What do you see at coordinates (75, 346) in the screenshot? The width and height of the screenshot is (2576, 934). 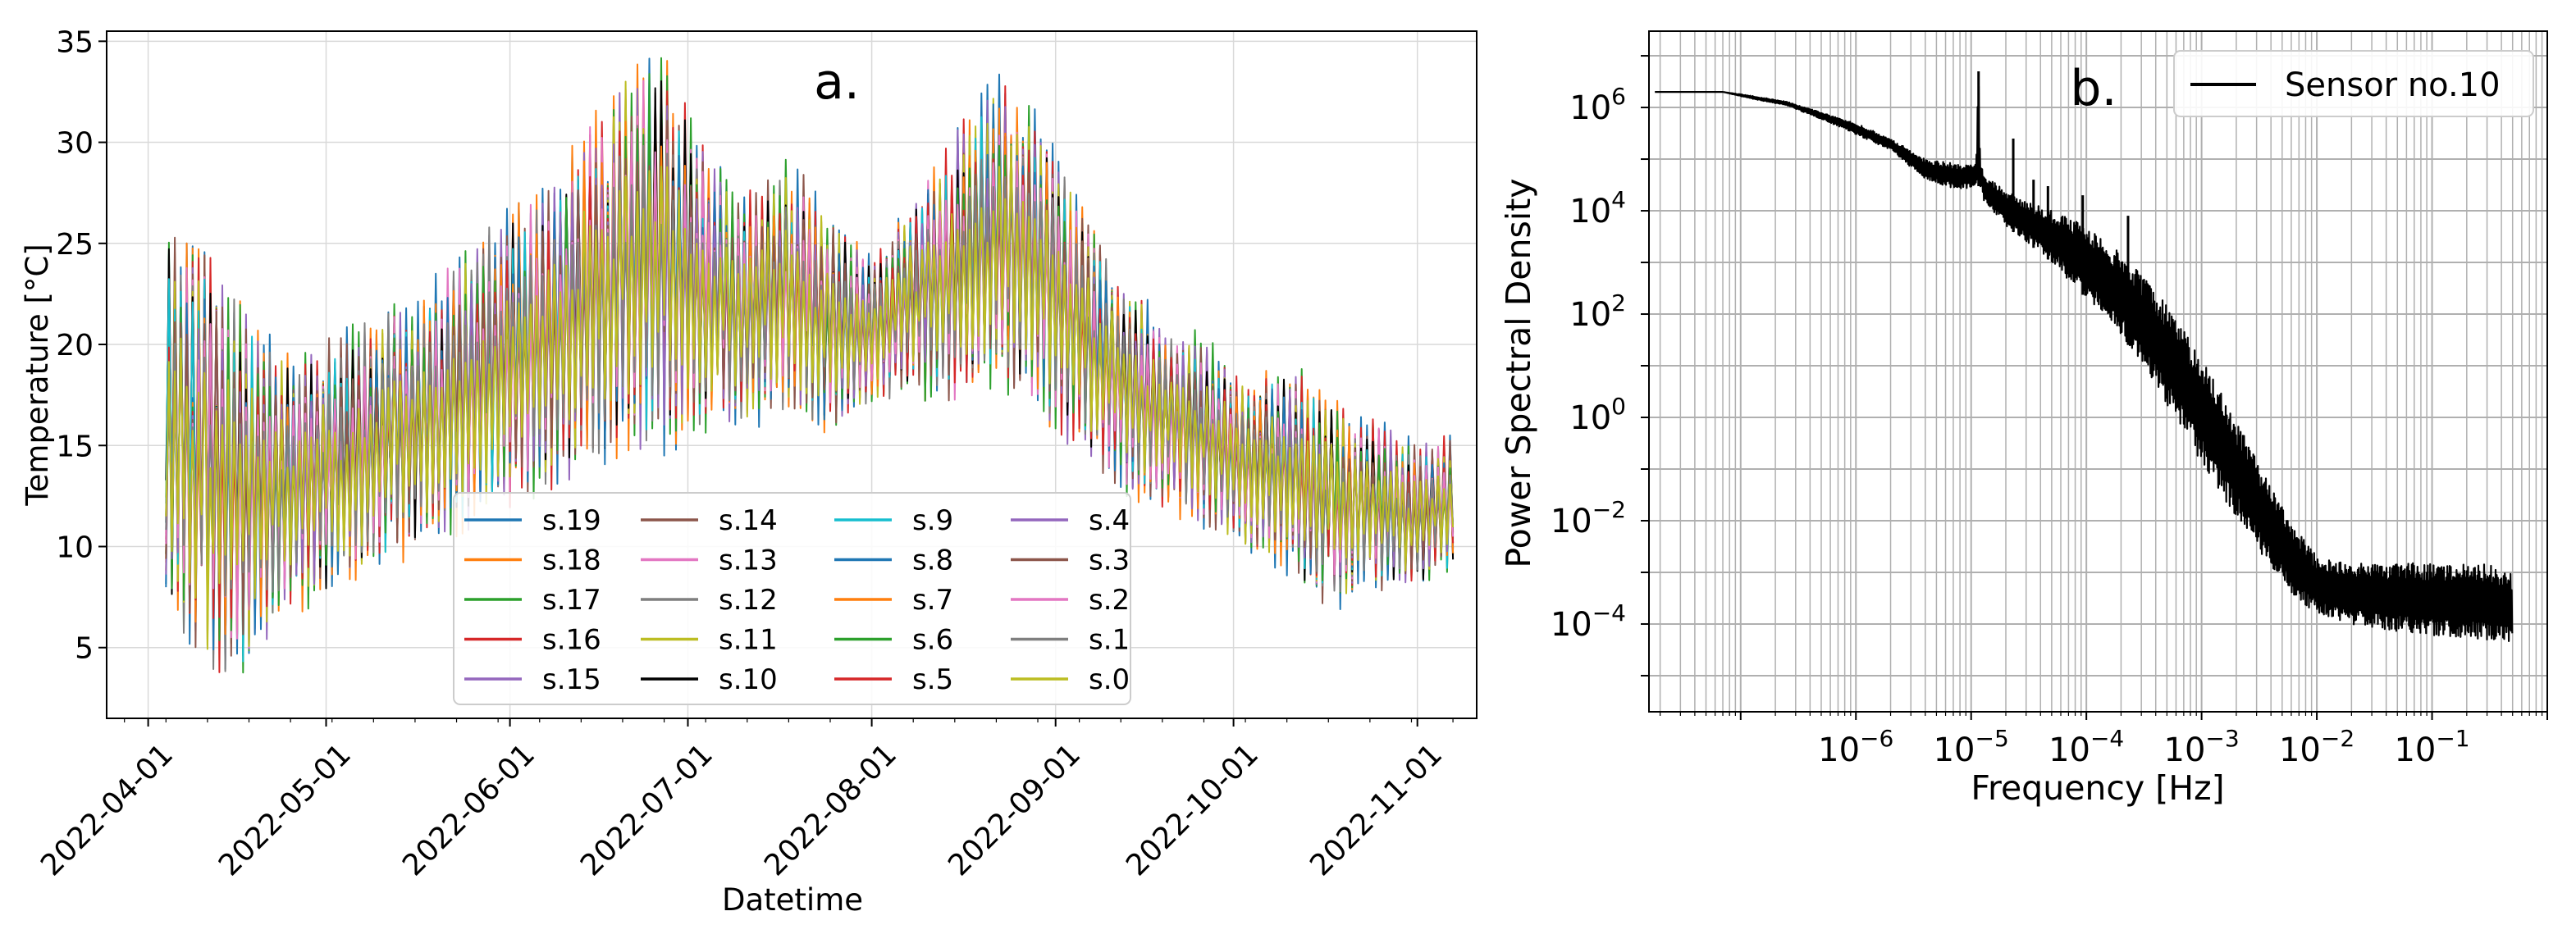 I see `panel-a-y-tick-label: 20` at bounding box center [75, 346].